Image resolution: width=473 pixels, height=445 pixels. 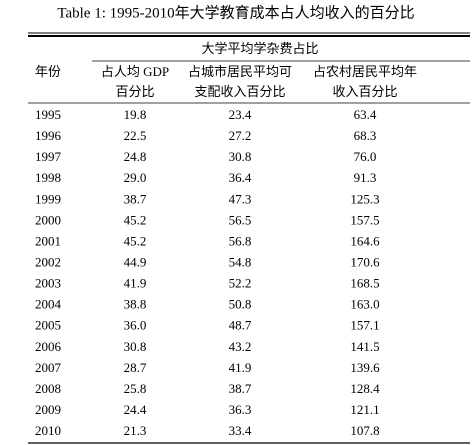 I want to click on value-cell: 50.8, so click(x=240, y=304).